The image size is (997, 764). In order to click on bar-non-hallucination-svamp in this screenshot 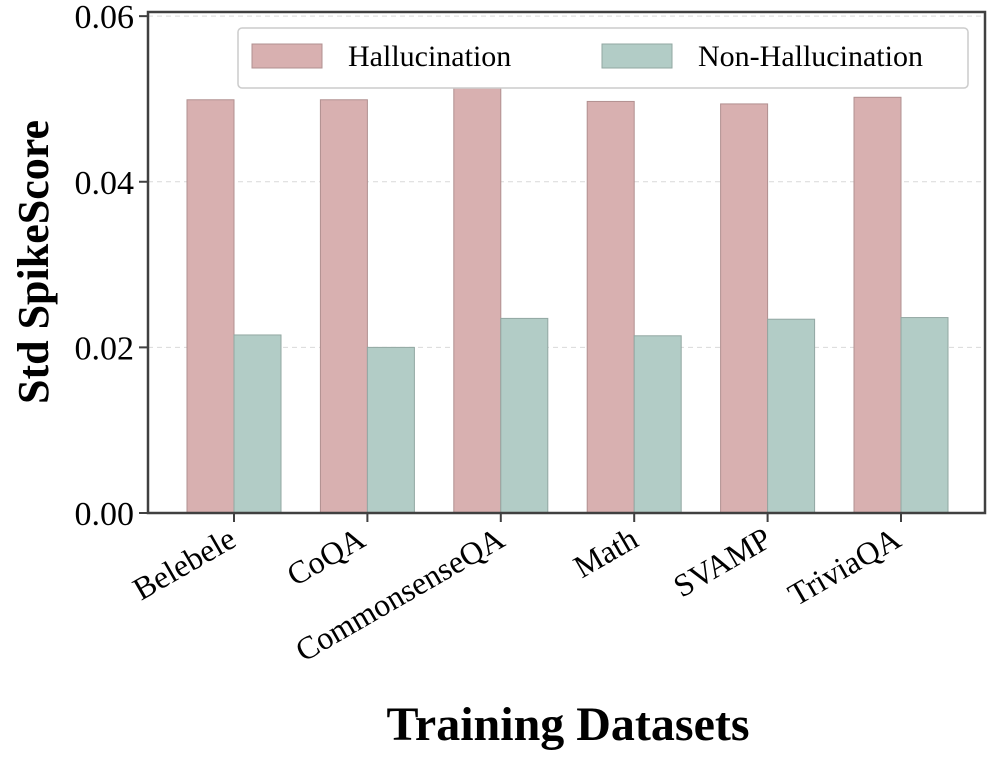, I will do `click(791, 416)`.